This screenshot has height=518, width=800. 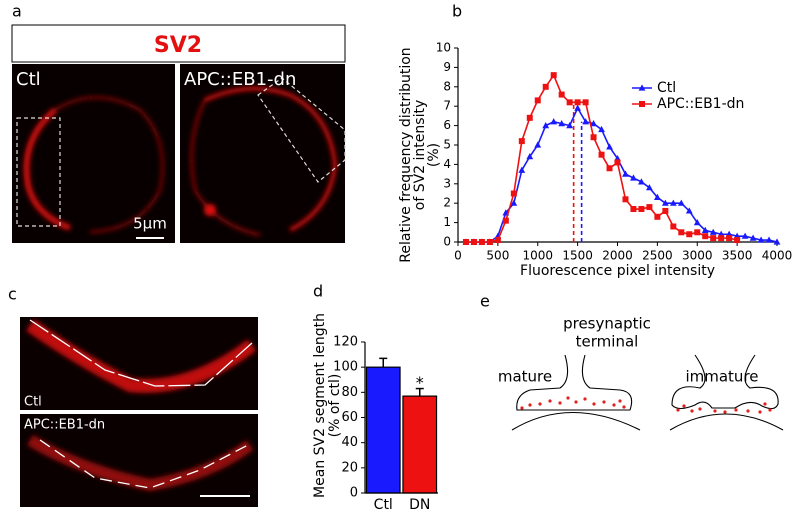 What do you see at coordinates (447, 86) in the screenshot?
I see `y-tick-label: 8` at bounding box center [447, 86].